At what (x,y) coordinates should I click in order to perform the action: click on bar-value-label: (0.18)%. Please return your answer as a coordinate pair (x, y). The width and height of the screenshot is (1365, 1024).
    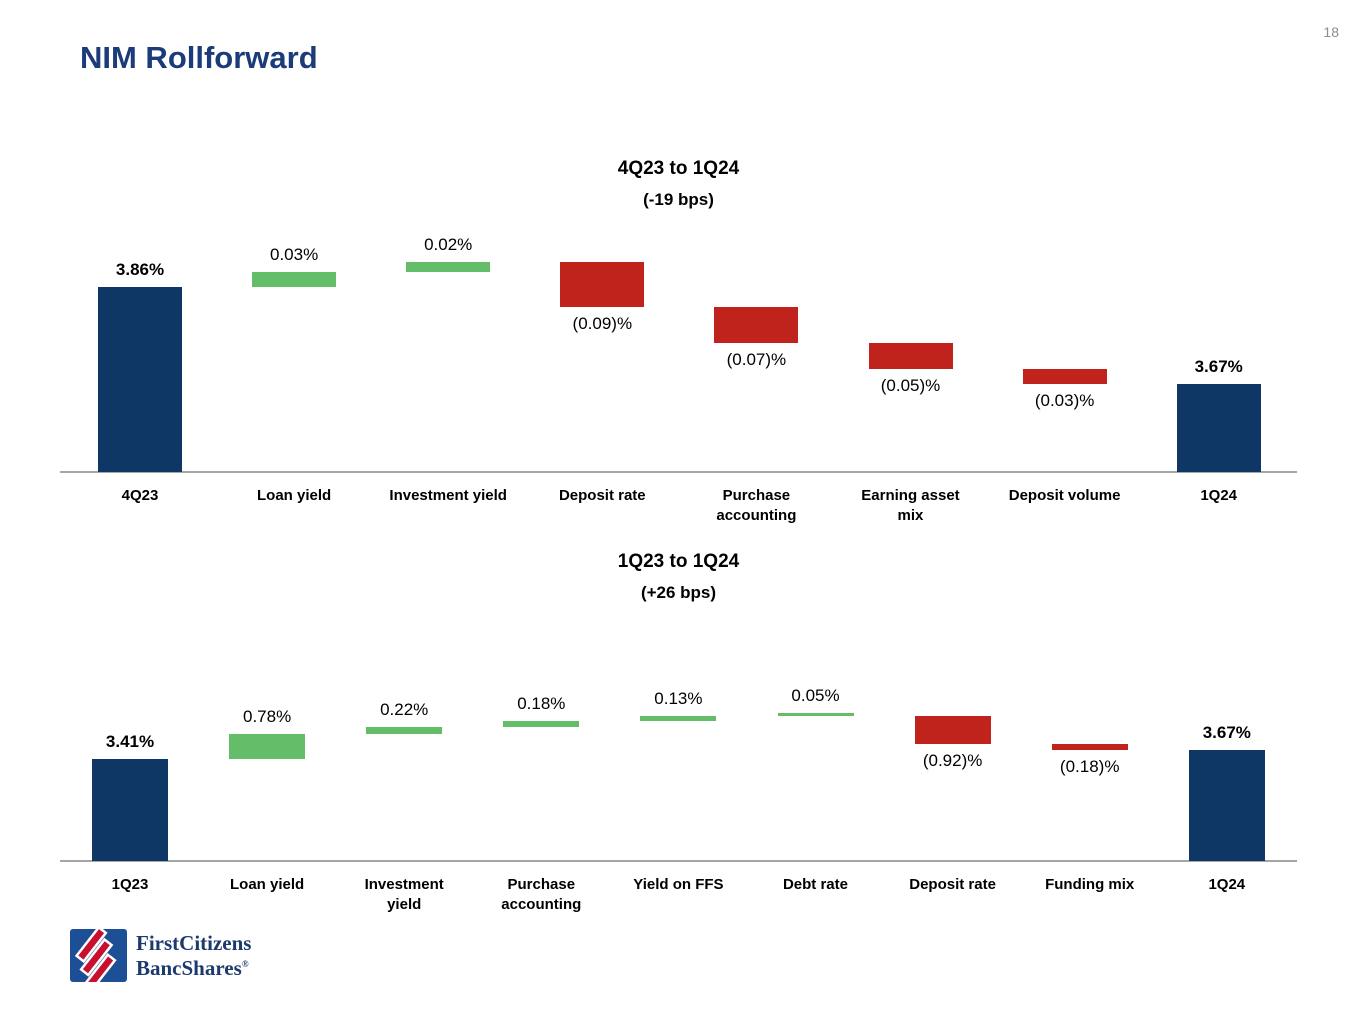
    Looking at the image, I should click on (1089, 766).